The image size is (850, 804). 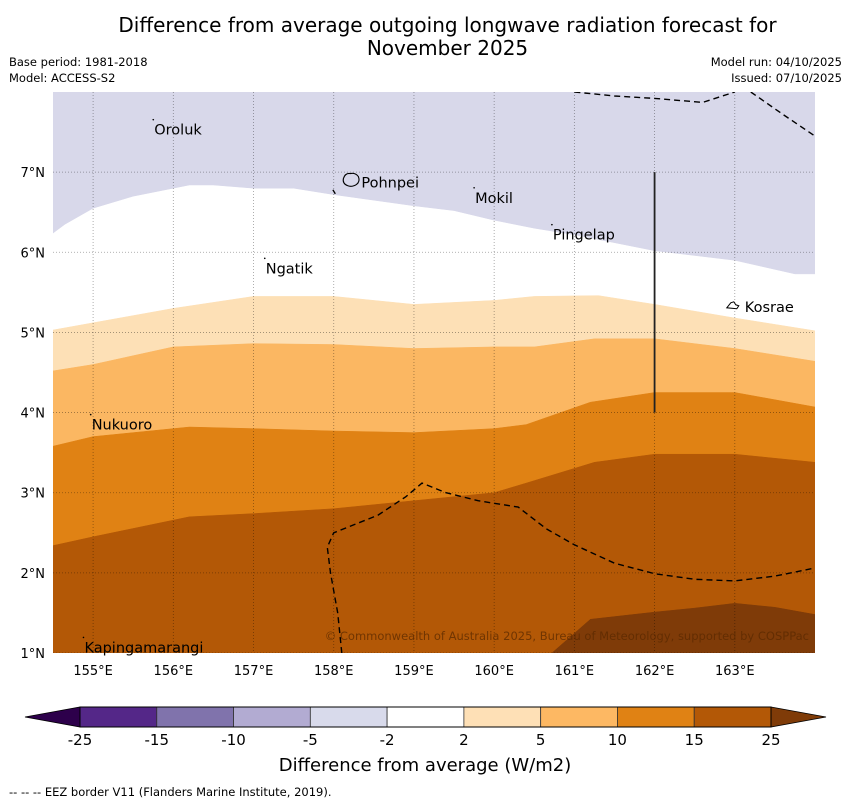 What do you see at coordinates (798, 717) in the screenshot?
I see `colorbar-over-triangle` at bounding box center [798, 717].